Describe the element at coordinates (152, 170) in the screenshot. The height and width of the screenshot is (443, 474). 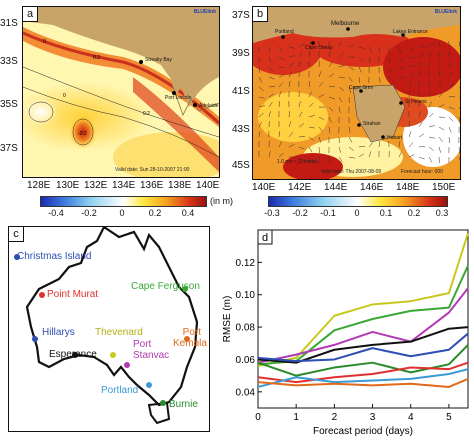
I see `valid-date: Valid date: Sun 28-10-2007 21:00` at that location.